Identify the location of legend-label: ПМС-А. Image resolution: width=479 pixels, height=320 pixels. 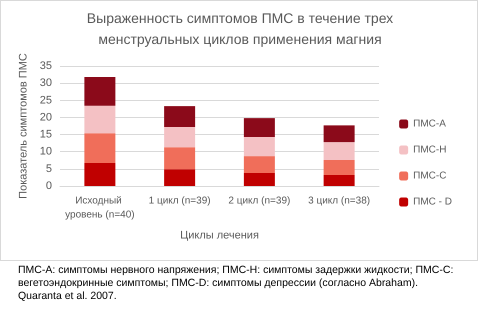
(429, 124).